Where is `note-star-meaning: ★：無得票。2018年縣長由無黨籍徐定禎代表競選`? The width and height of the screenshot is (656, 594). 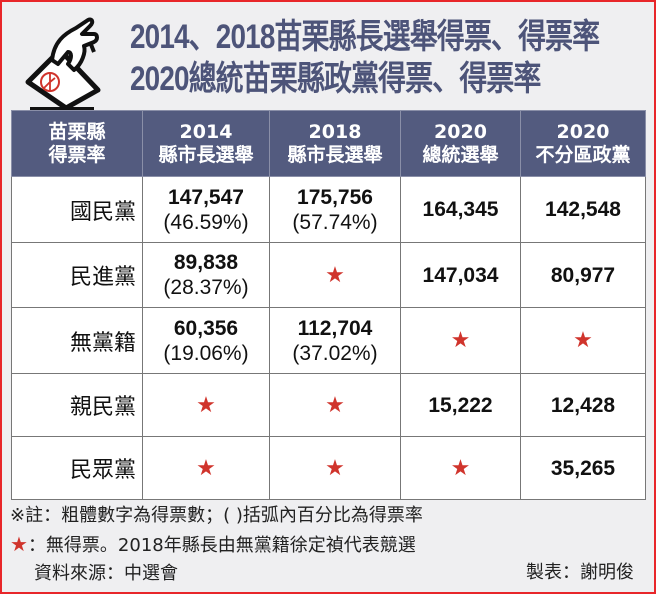
note-star-meaning: ★：無得票。2018年縣長由無黨籍徐定禎代表競選 is located at coordinates (216, 545).